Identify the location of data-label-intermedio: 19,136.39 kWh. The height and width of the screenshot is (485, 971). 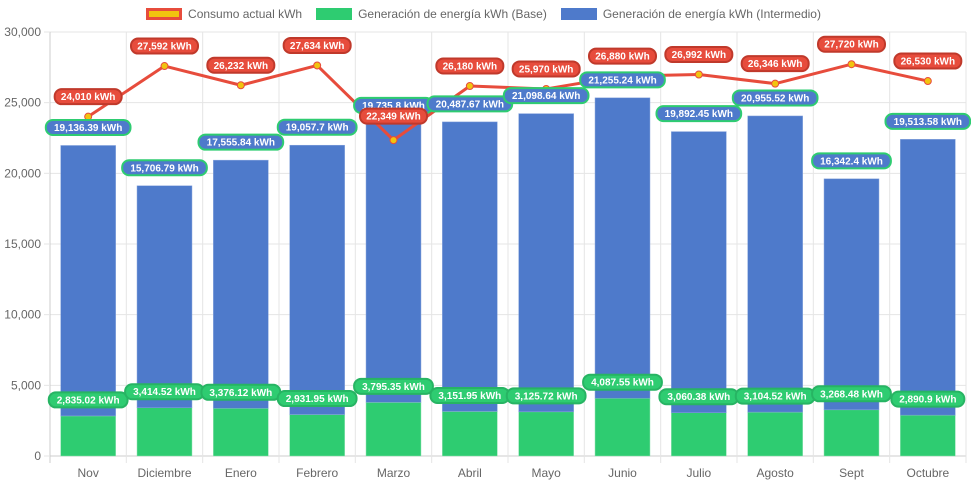
(88, 128).